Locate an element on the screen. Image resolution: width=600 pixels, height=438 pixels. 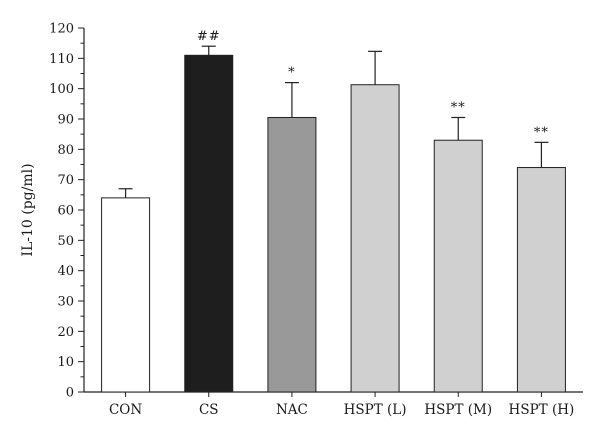
y-tick-label: 40 is located at coordinates (65, 271).